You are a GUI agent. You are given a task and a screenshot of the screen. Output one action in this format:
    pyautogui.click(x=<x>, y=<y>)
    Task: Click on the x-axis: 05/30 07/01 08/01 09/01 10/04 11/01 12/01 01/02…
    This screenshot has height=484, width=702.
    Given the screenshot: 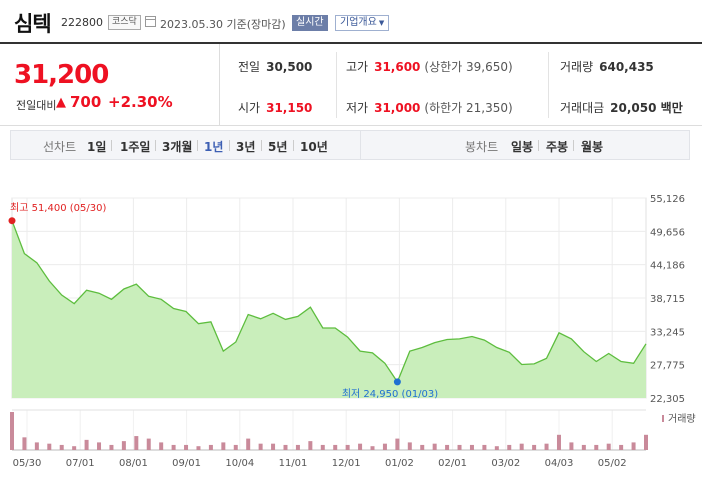 What is the action you would take?
    pyautogui.click(x=320, y=463)
    